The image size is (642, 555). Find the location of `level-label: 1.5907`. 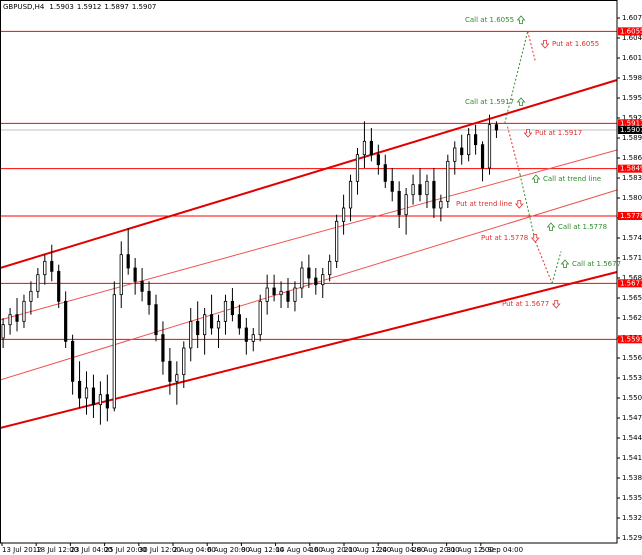

level-label: 1.5907 is located at coordinates (631, 130).